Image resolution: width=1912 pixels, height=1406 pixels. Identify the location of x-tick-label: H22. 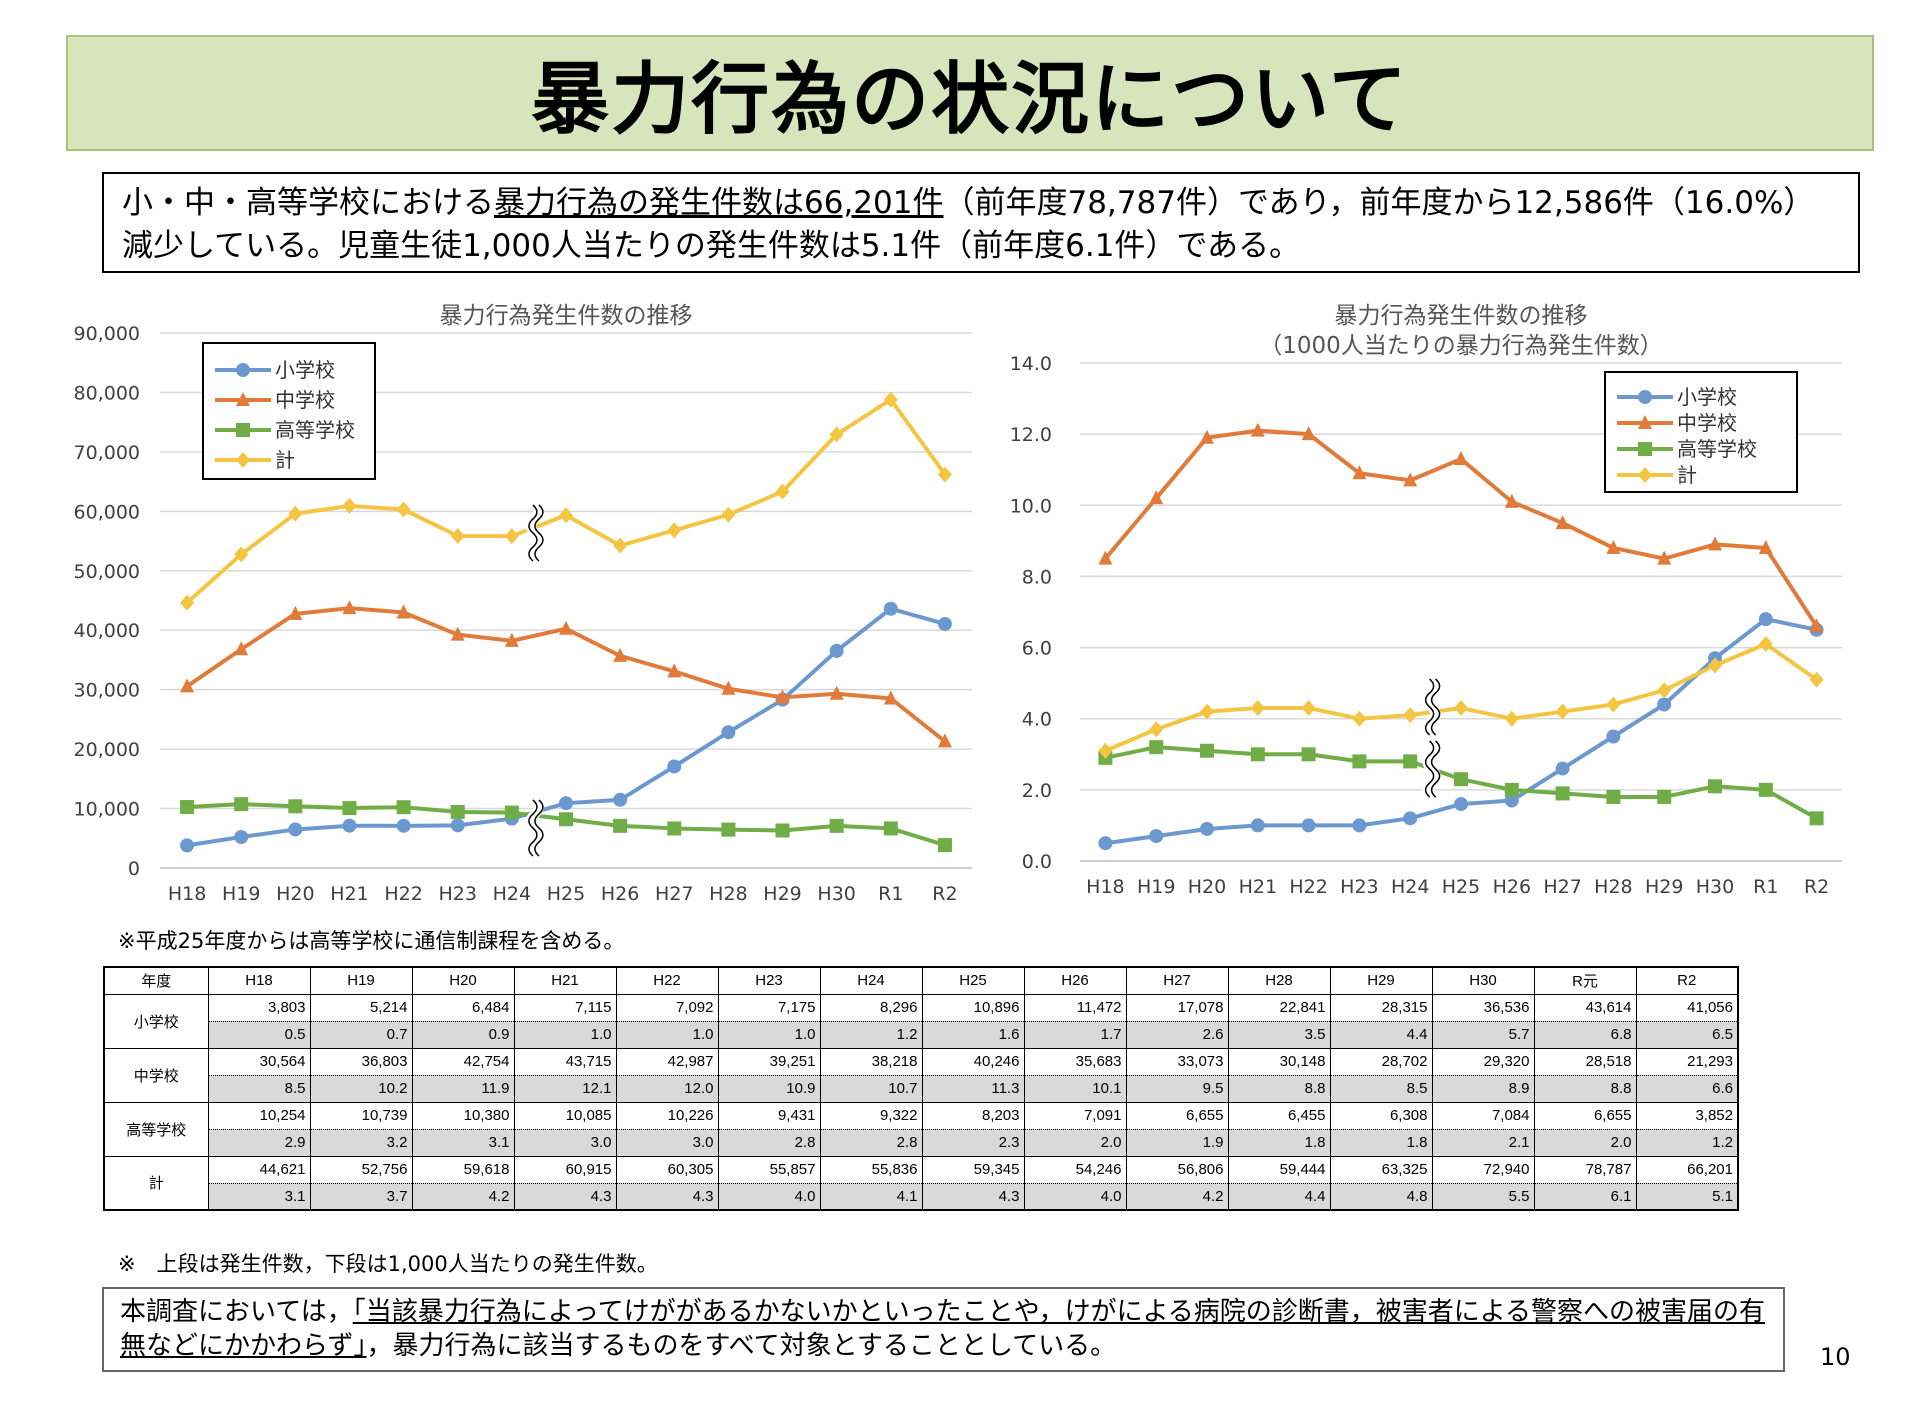
(1308, 887).